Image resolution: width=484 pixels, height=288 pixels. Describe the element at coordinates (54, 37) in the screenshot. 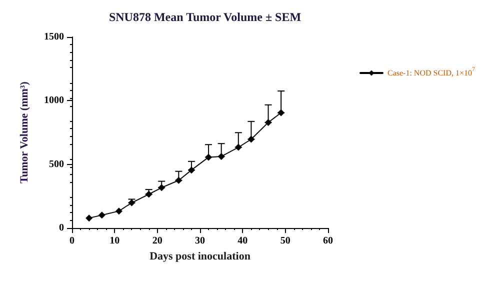

I see `y-tick-label: 1500` at that location.